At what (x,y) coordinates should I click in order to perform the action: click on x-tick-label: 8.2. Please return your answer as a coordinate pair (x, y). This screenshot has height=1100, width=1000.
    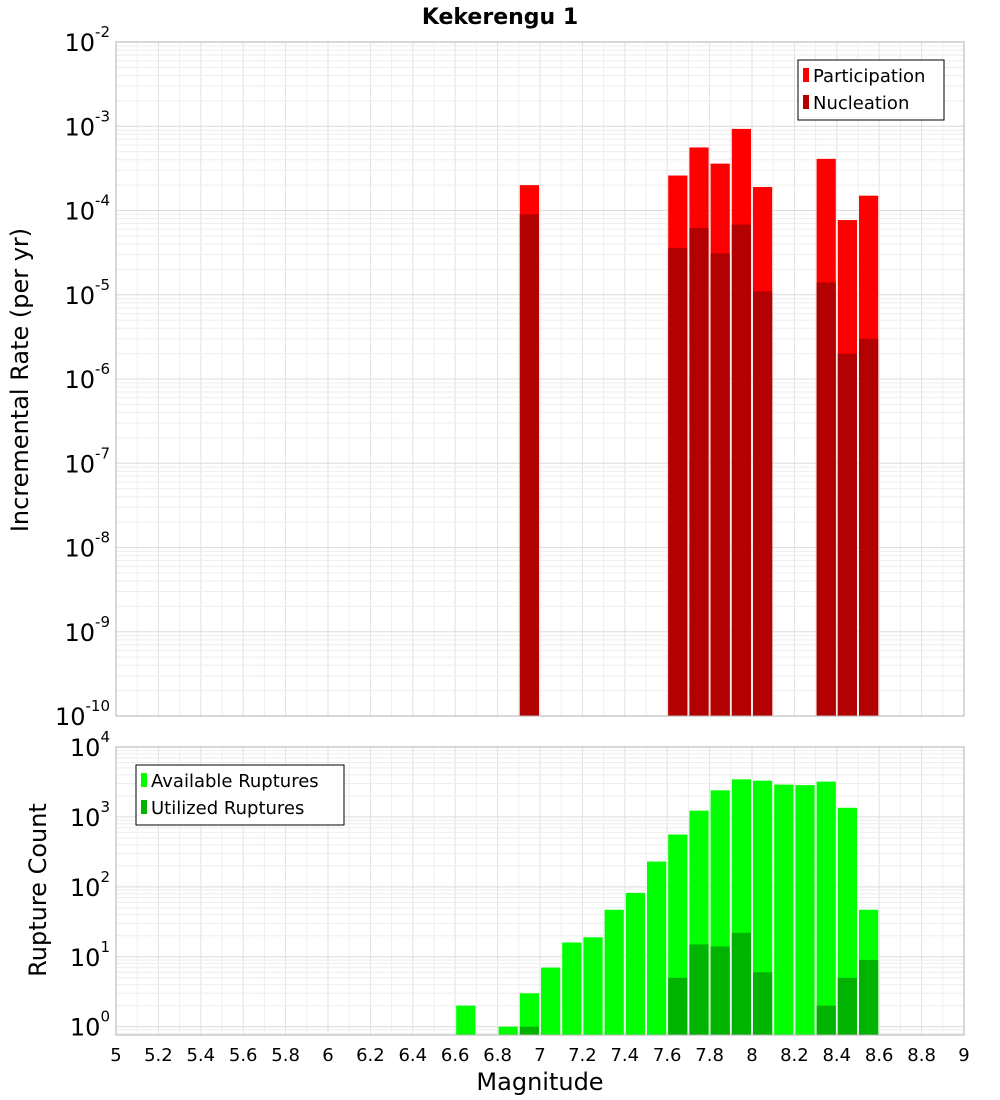
    Looking at the image, I should click on (794, 1055).